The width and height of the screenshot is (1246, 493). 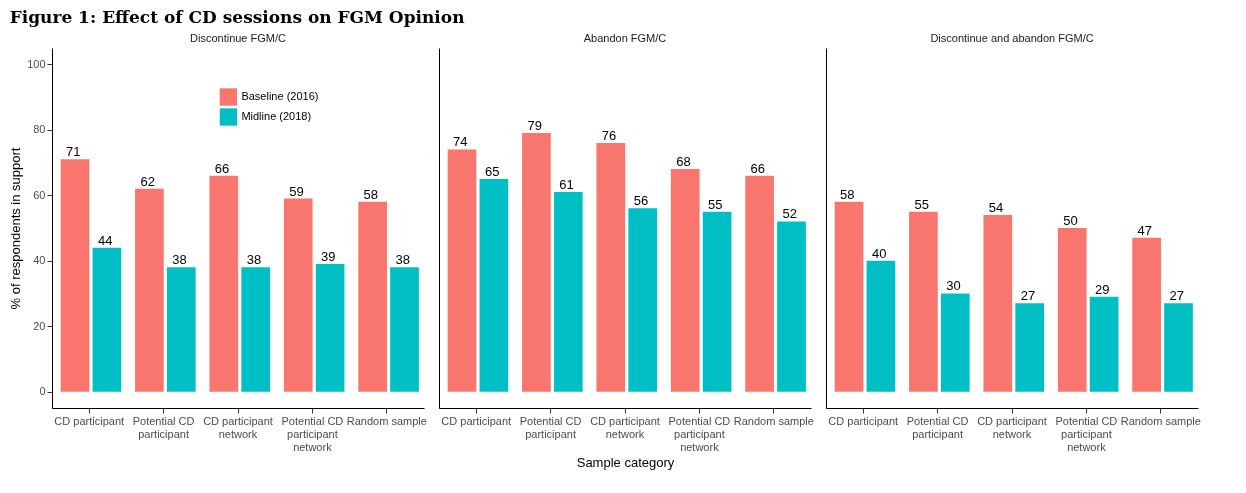 What do you see at coordinates (534, 126) in the screenshot?
I see `data-label: 79` at bounding box center [534, 126].